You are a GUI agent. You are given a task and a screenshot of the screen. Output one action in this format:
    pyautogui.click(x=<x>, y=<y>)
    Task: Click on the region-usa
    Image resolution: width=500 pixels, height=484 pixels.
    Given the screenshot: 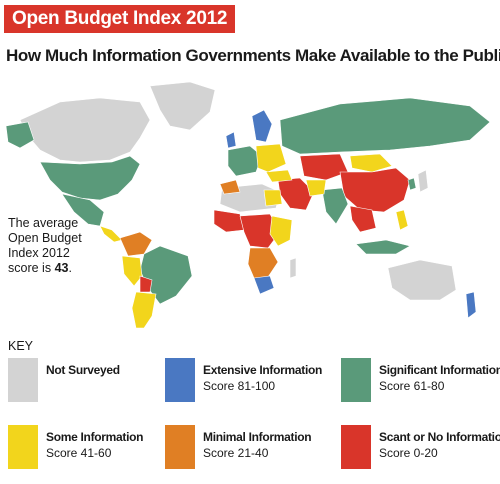 What is the action you would take?
    pyautogui.click(x=90, y=178)
    